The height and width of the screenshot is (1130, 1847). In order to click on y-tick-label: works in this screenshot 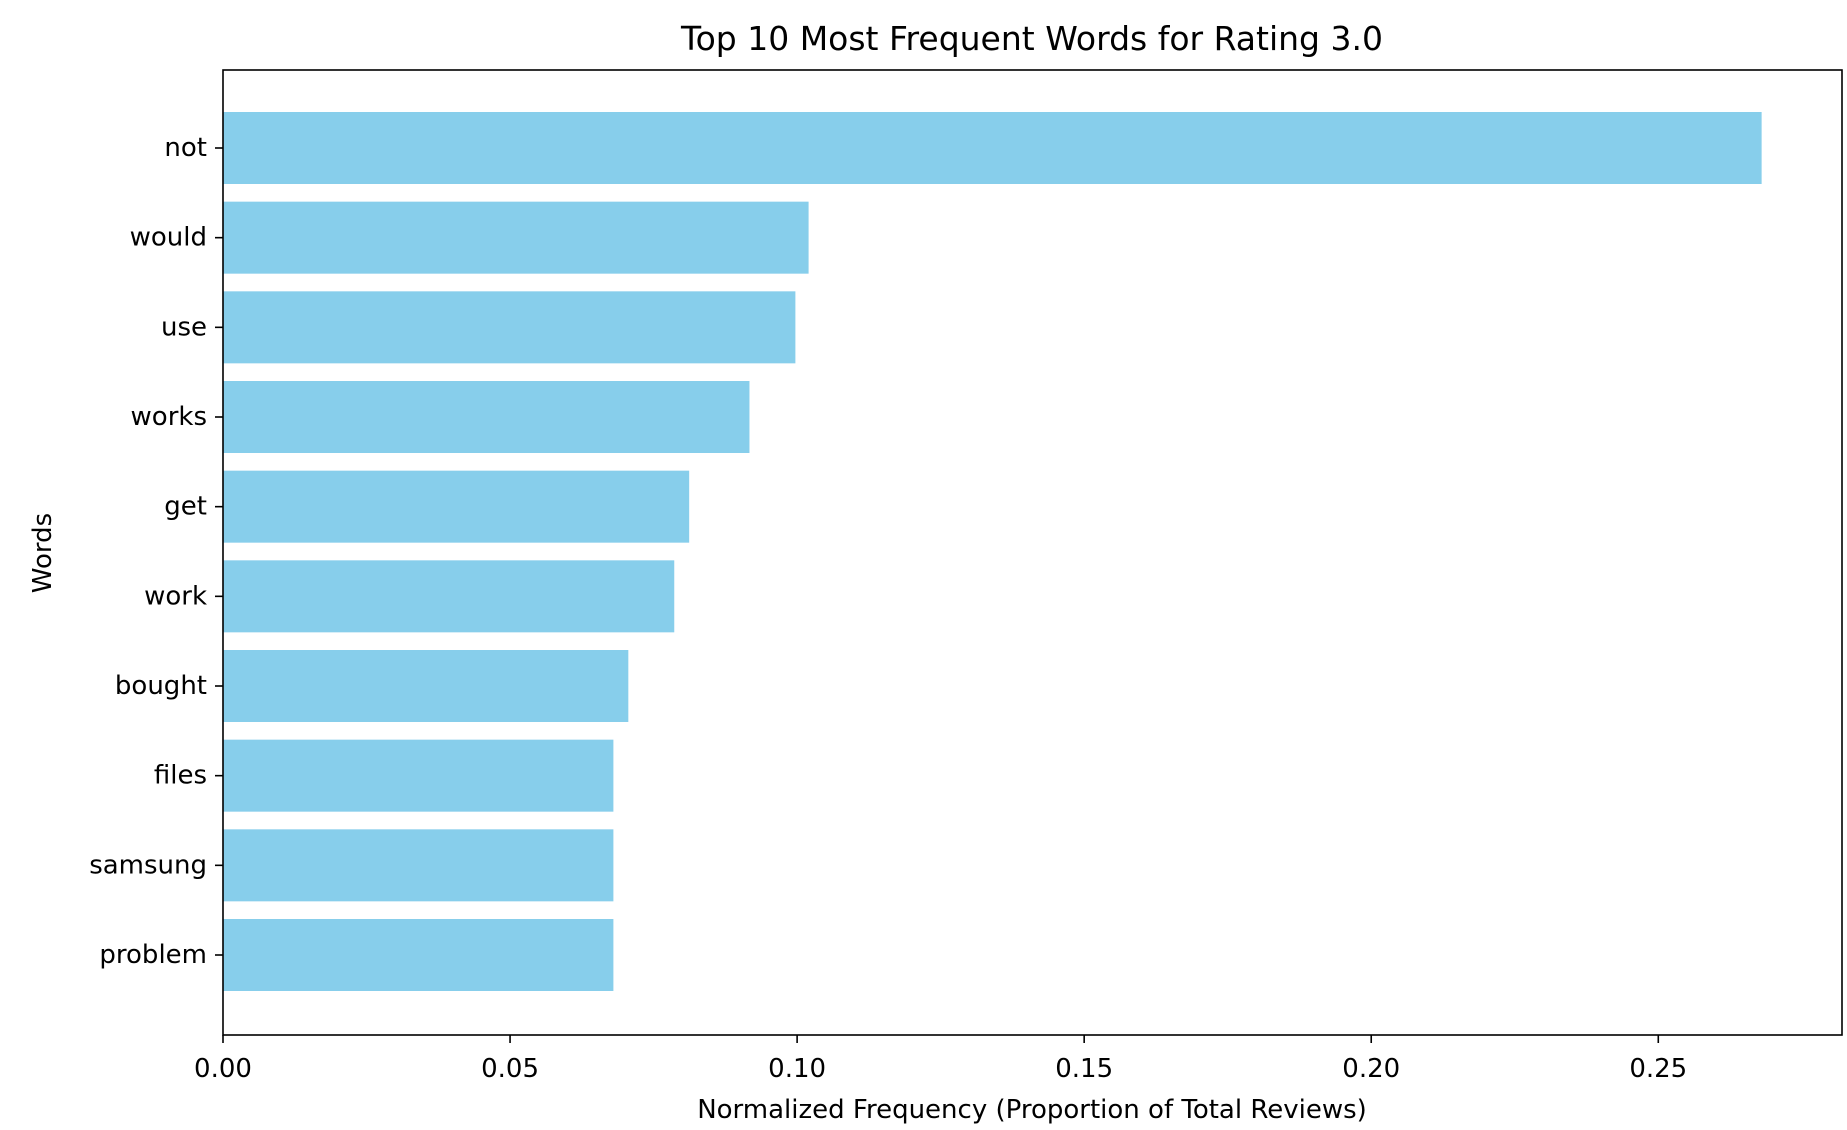, I will do `click(169, 417)`.